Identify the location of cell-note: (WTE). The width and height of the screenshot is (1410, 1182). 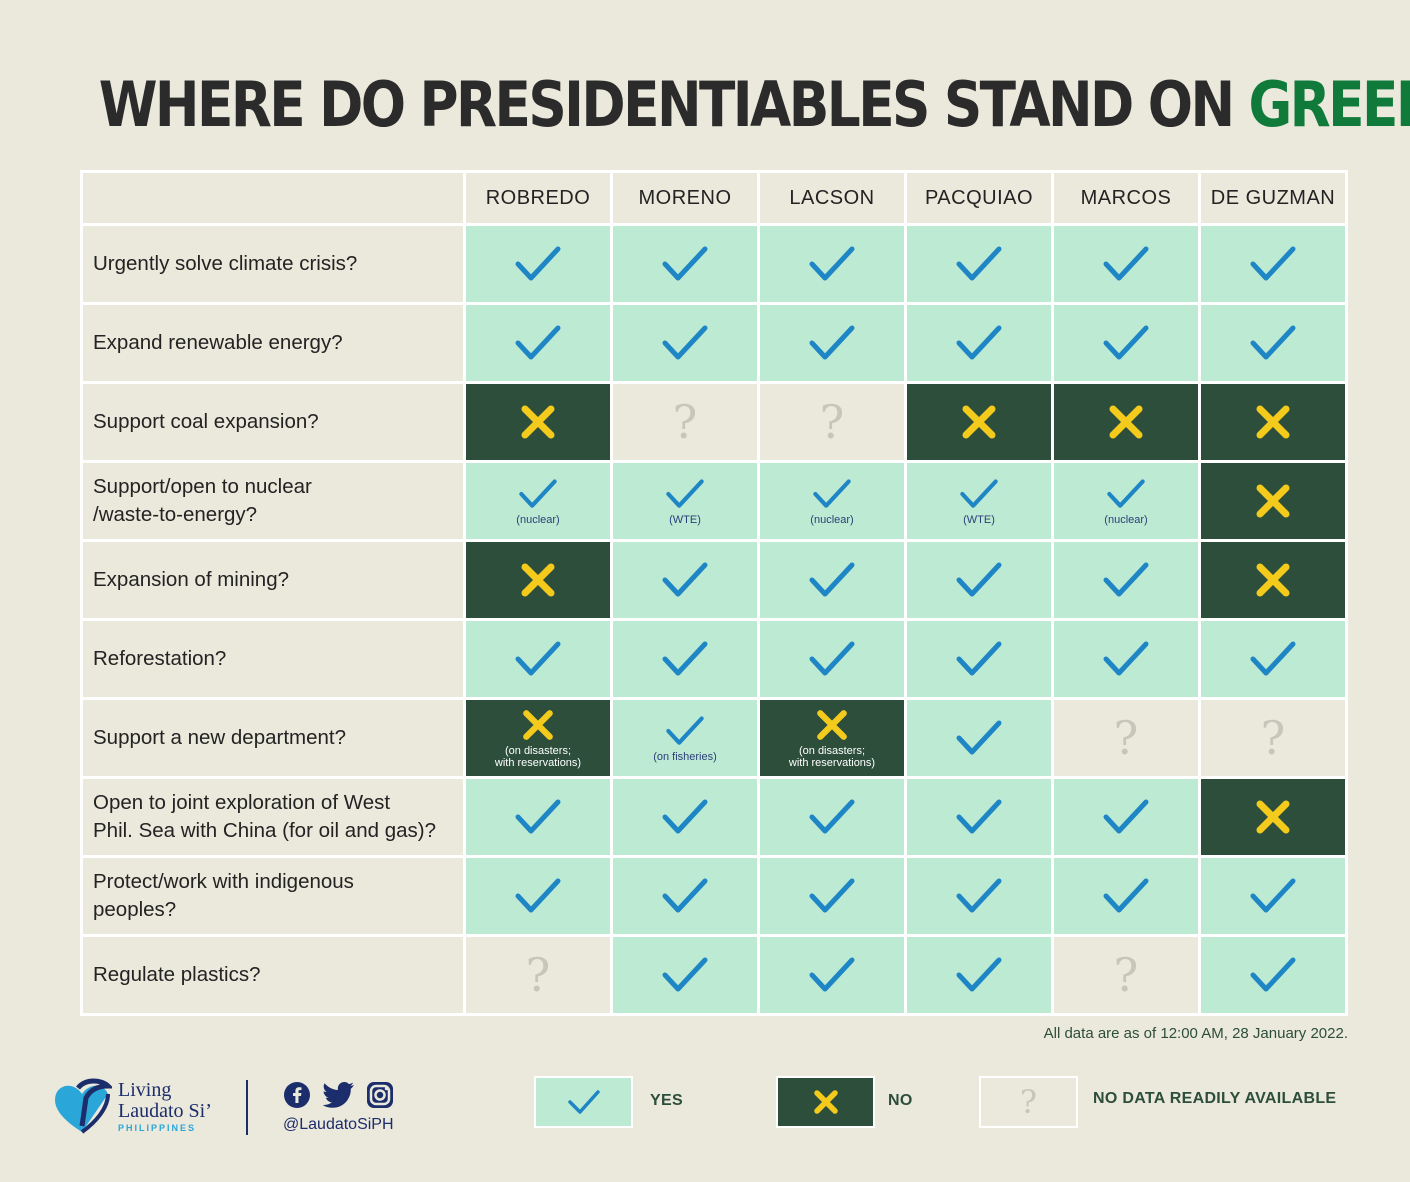
(685, 520).